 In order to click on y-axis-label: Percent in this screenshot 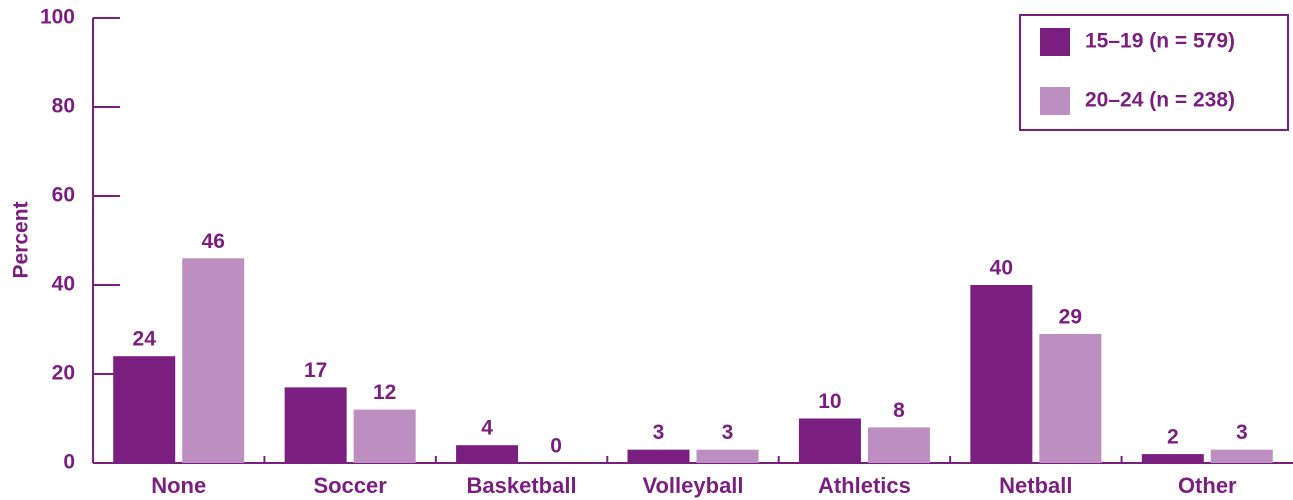, I will do `click(21, 239)`.